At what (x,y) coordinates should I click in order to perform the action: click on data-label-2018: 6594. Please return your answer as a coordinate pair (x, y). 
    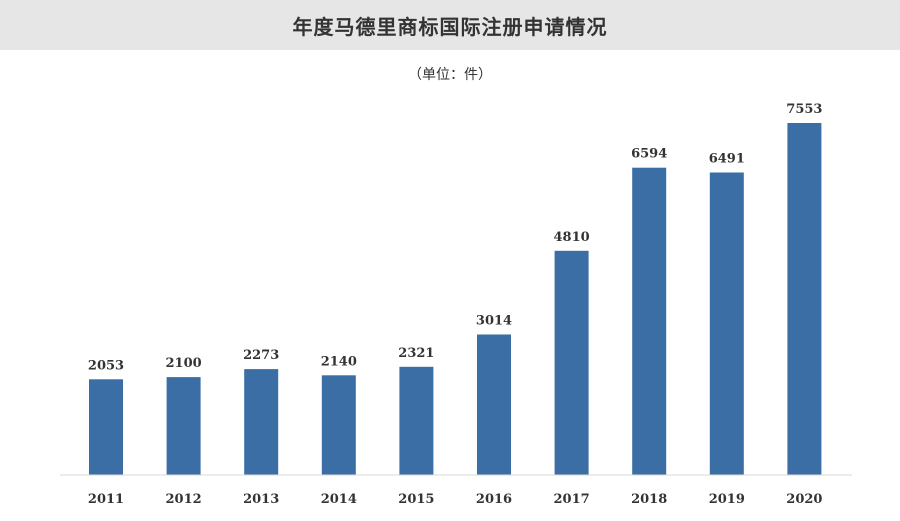
    Looking at the image, I should click on (649, 154).